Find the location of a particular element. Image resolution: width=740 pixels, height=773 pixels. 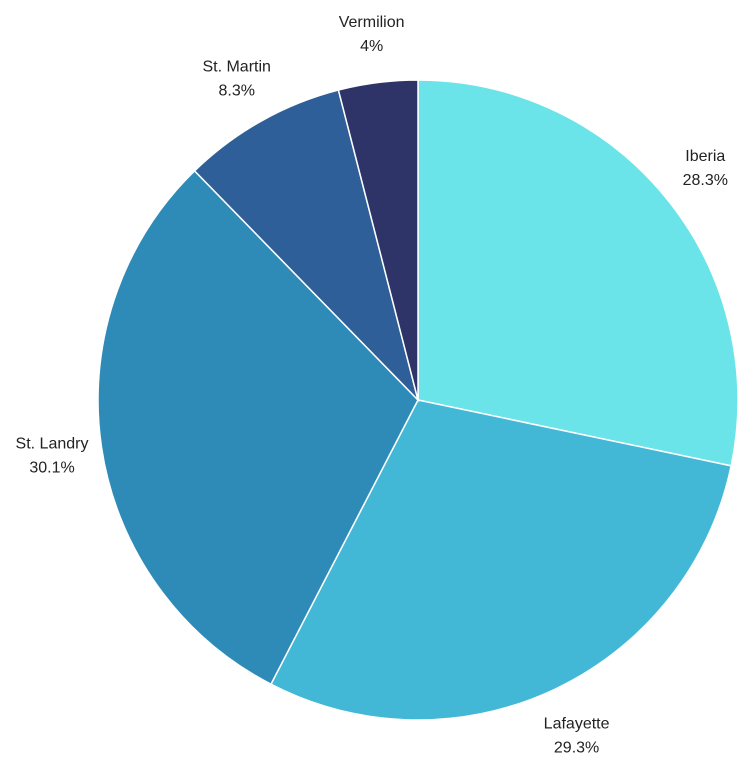

slice-label: Lafayette is located at coordinates (577, 724).